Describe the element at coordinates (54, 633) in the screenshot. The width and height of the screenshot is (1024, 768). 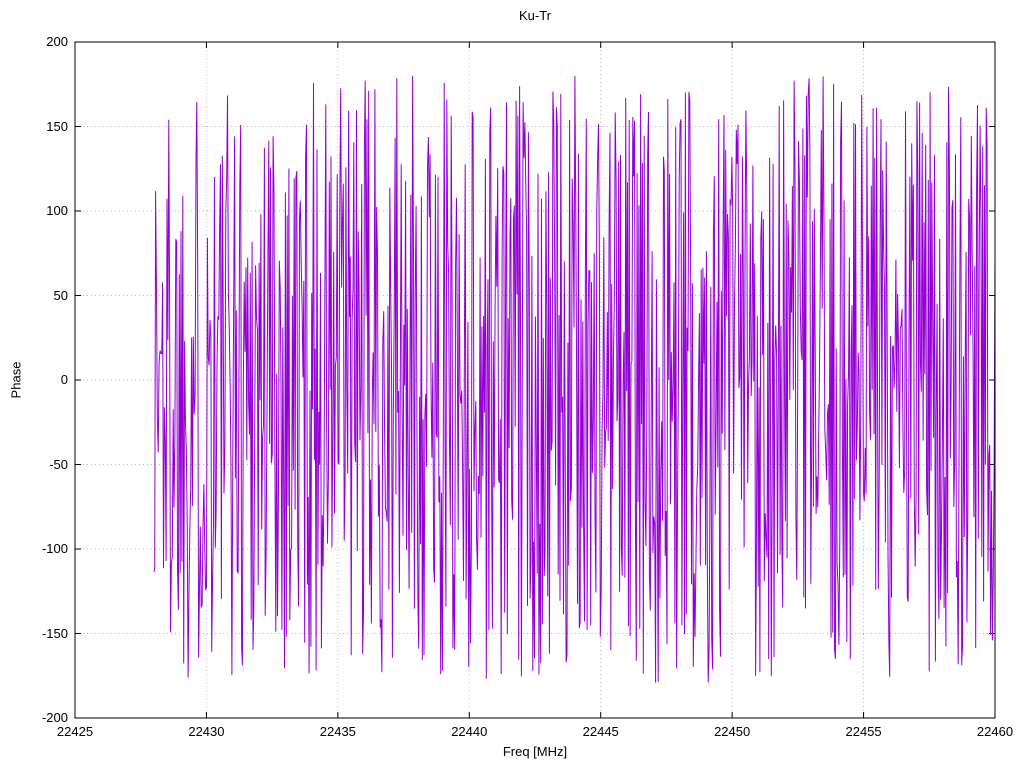
I see `y-tick-label: -150` at that location.